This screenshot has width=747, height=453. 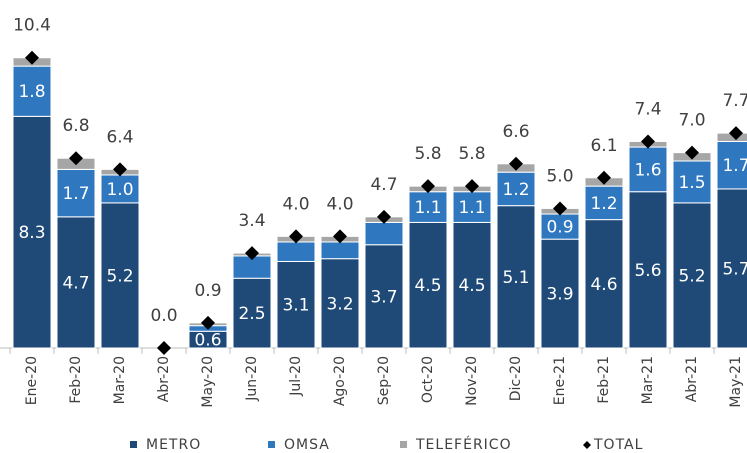 I want to click on legend-marker, so click(x=587, y=445).